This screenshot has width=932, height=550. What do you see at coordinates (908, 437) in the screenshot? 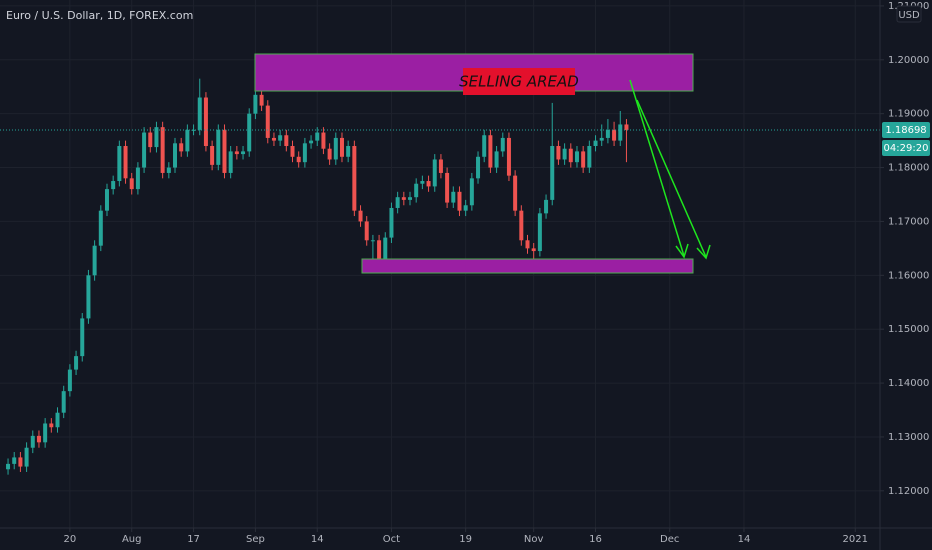
I see `y-tick-label: 1.13000` at bounding box center [908, 437].